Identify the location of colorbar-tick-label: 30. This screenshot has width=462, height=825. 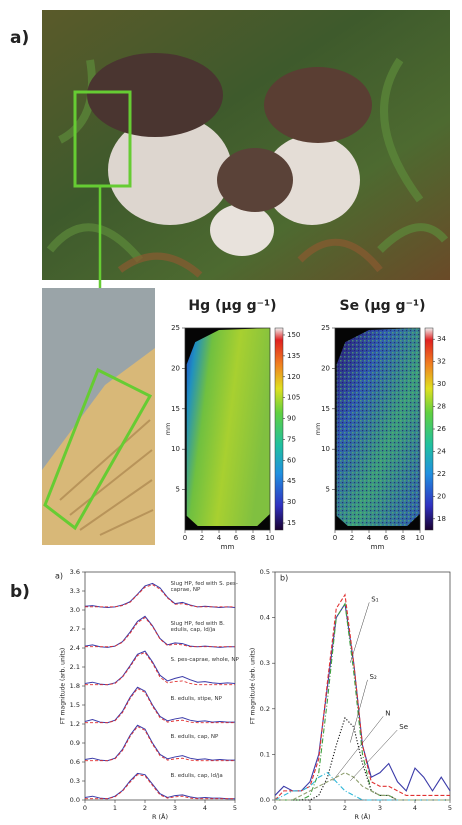
(441, 384).